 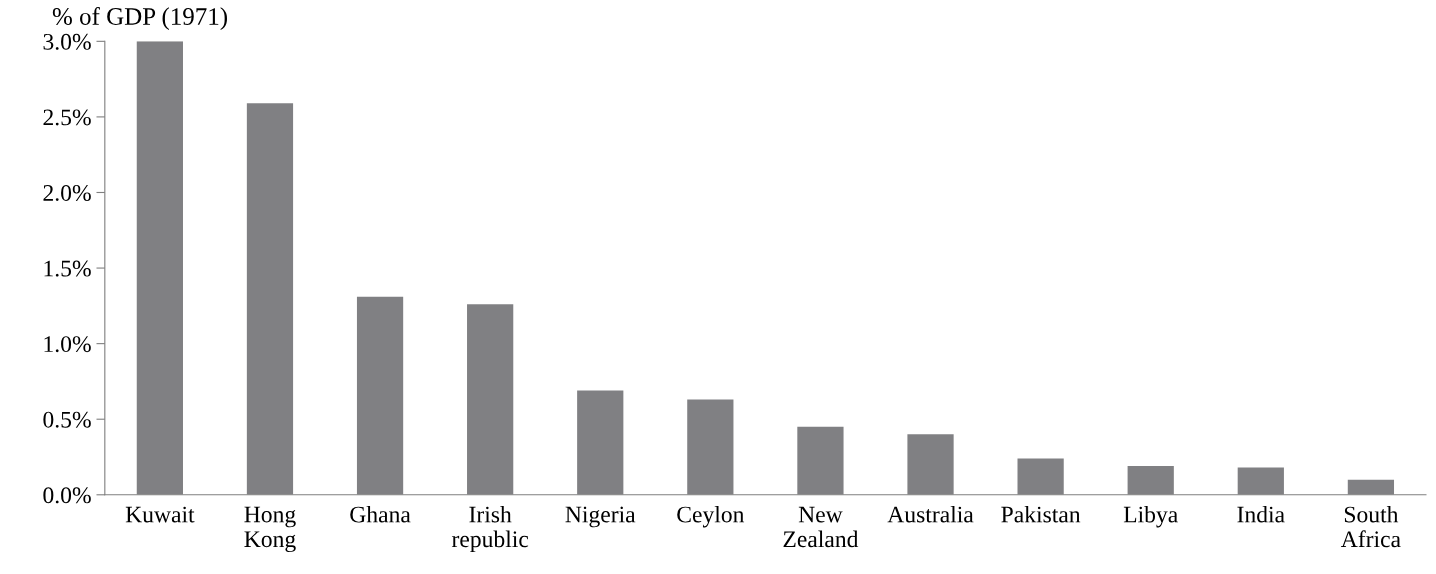 What do you see at coordinates (67, 495) in the screenshot?
I see `y-tick-label: 0.0%` at bounding box center [67, 495].